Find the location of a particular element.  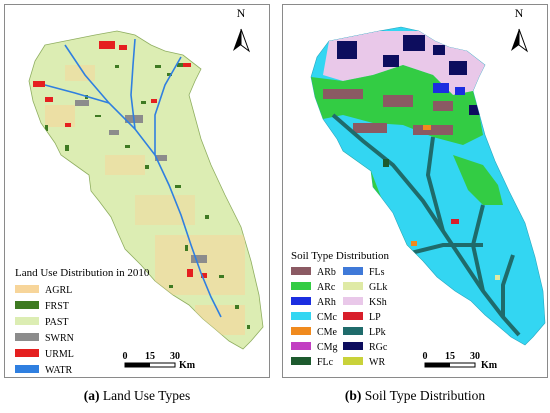

legend-item-rgc: RGc is located at coordinates (365, 347).